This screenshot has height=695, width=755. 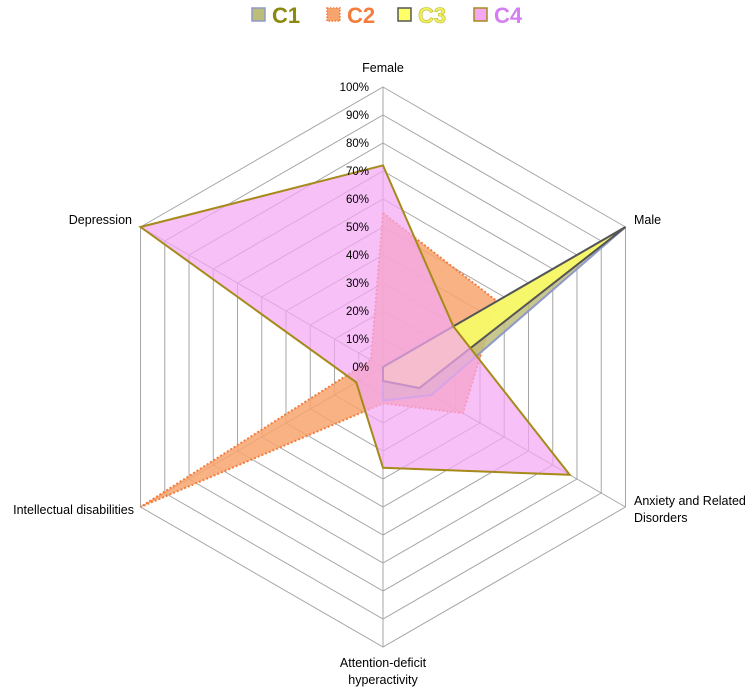 I want to click on tick-label: 20%, so click(x=357, y=312).